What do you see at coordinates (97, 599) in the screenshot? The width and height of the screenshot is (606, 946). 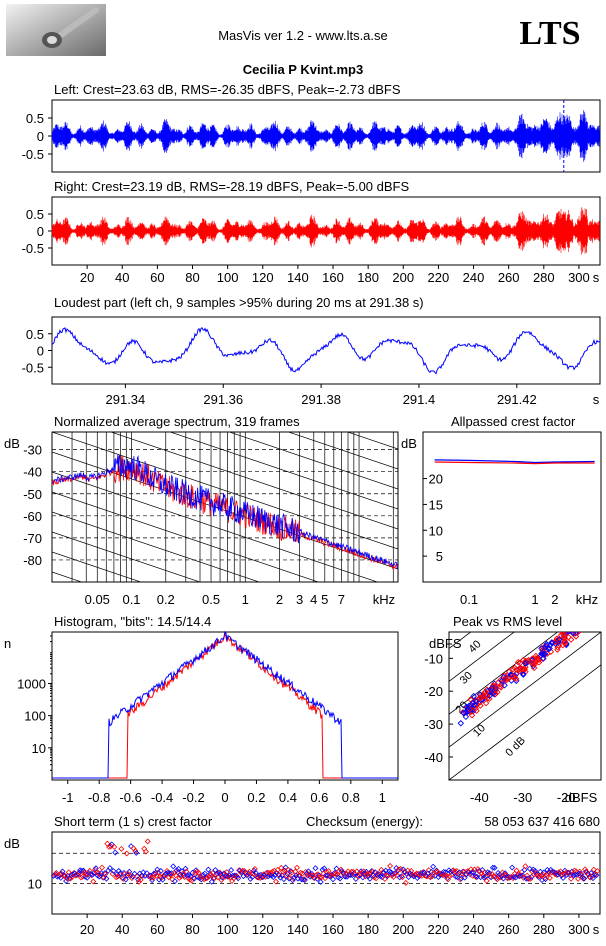 I see `x-tick-label: 0.05` at bounding box center [97, 599].